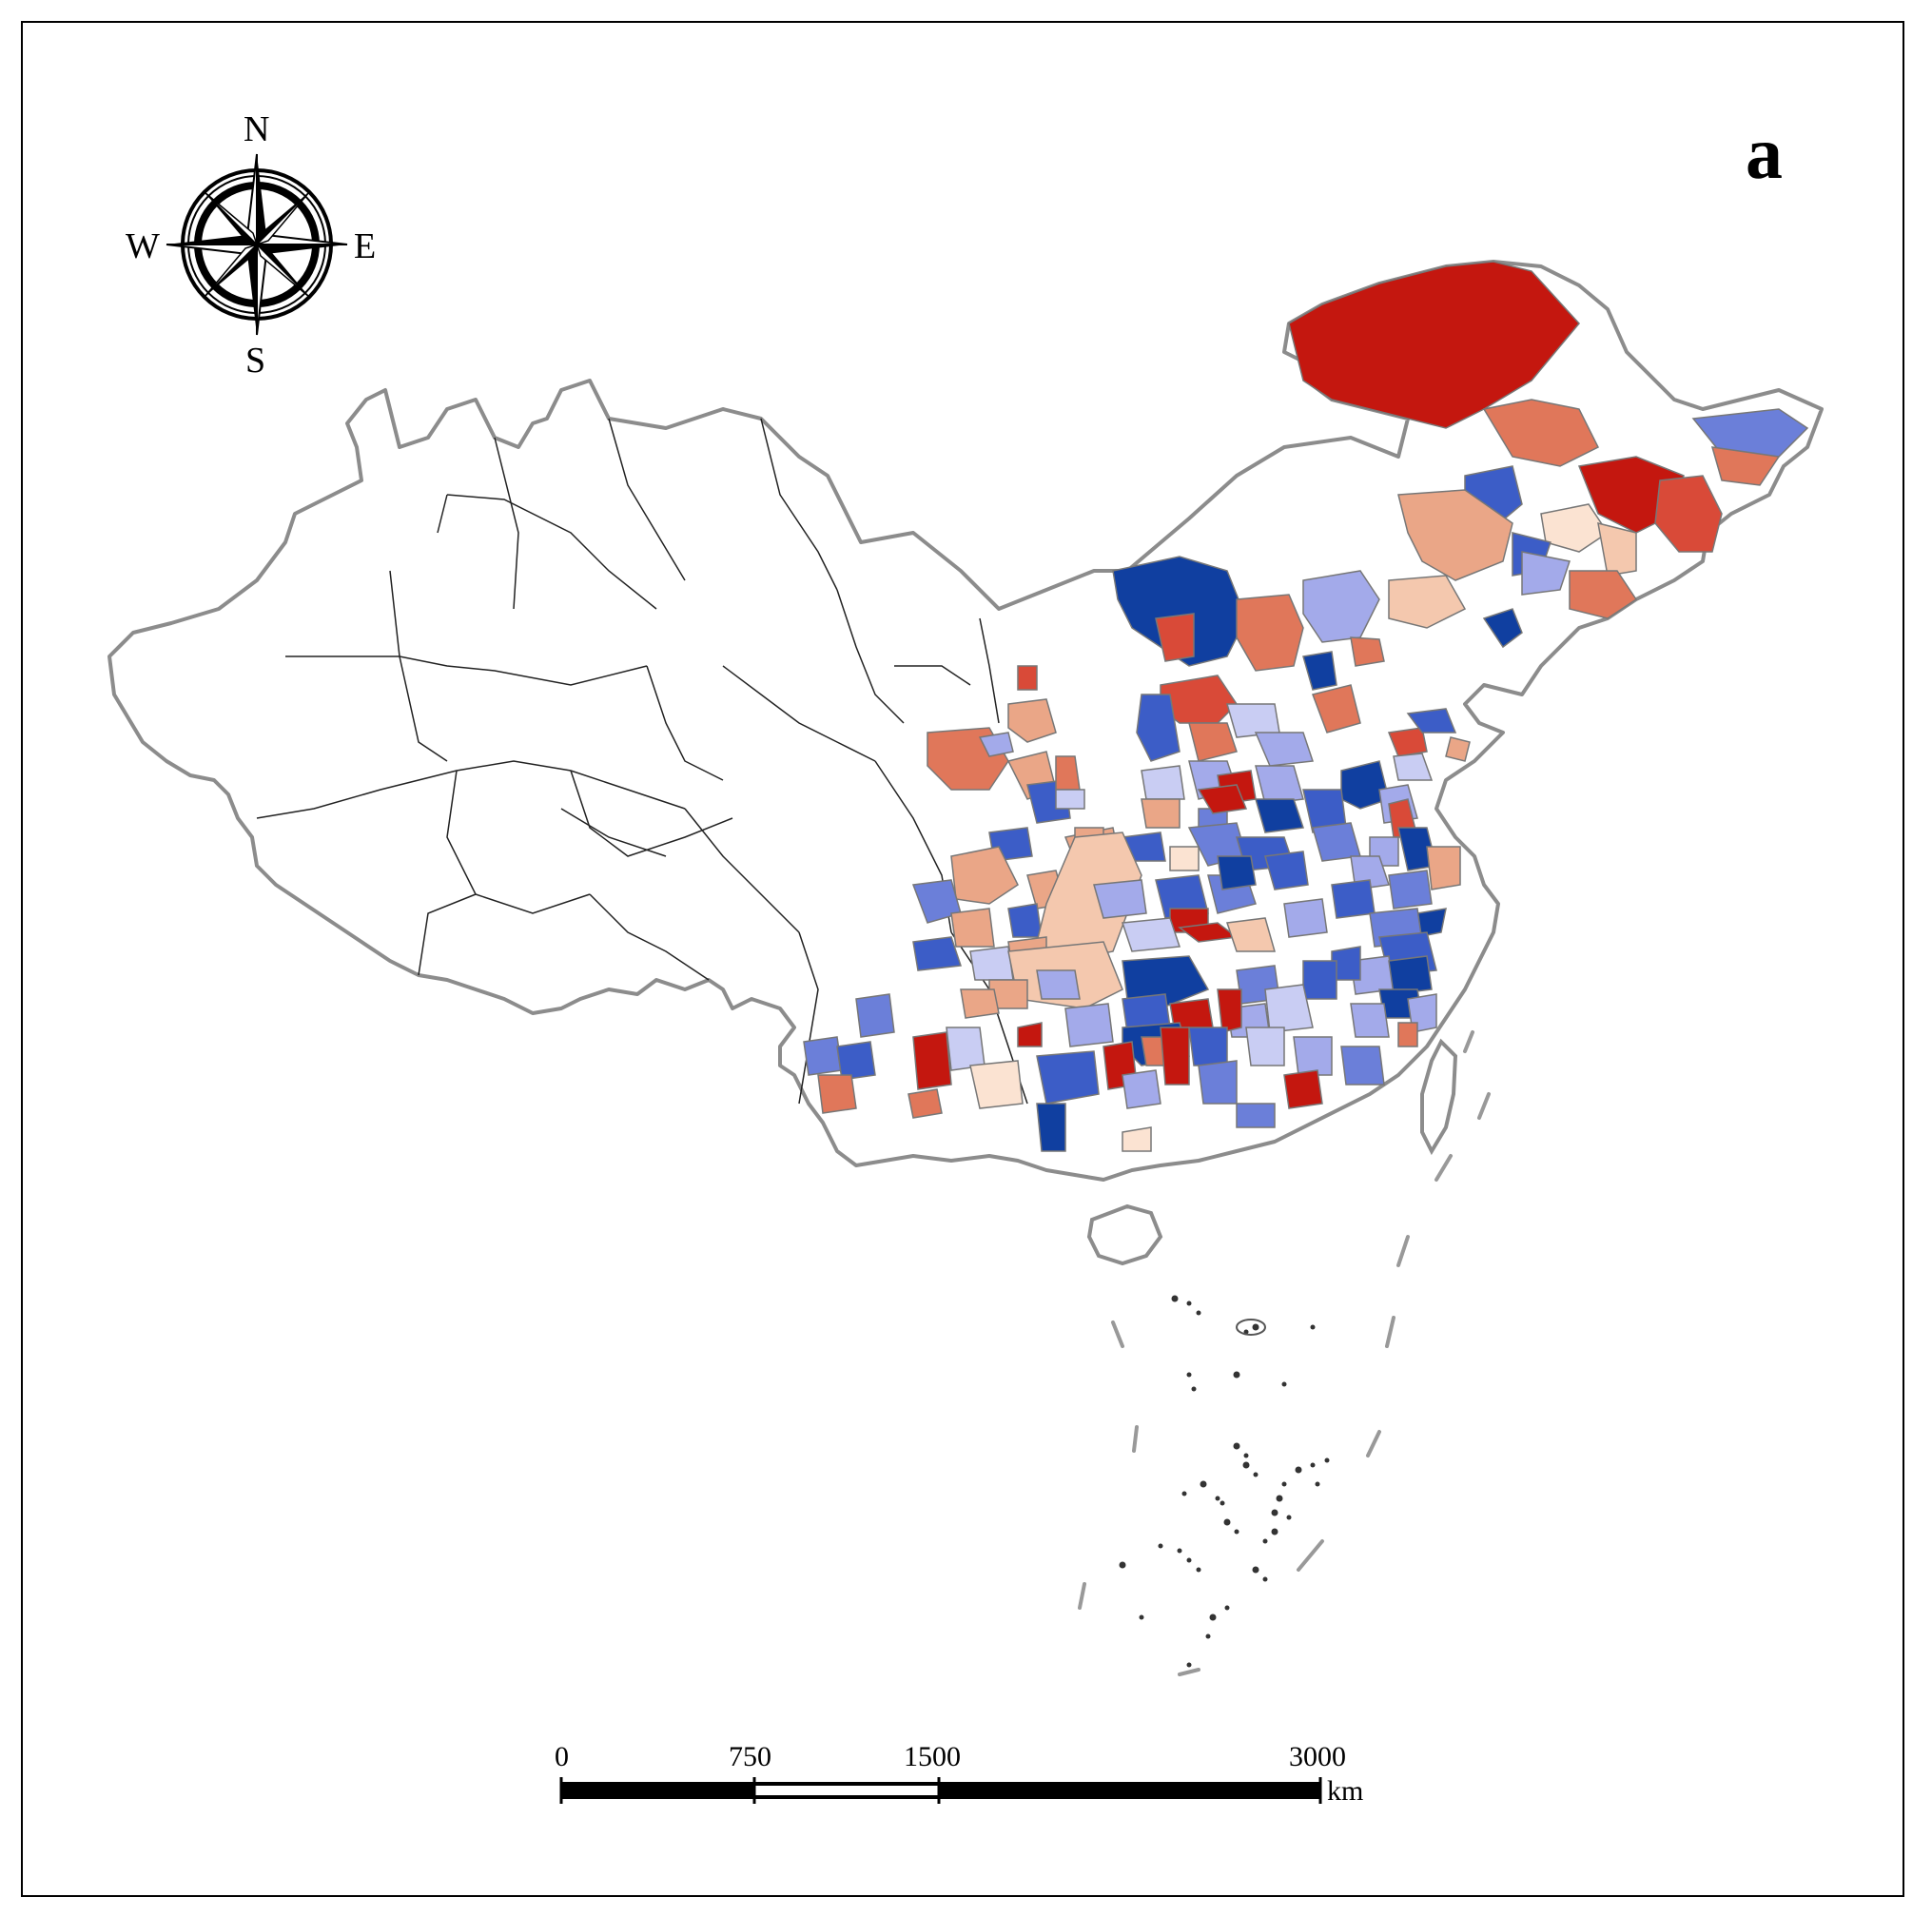  What do you see at coordinates (1251, 1327) in the screenshot?
I see `island-reef` at bounding box center [1251, 1327].